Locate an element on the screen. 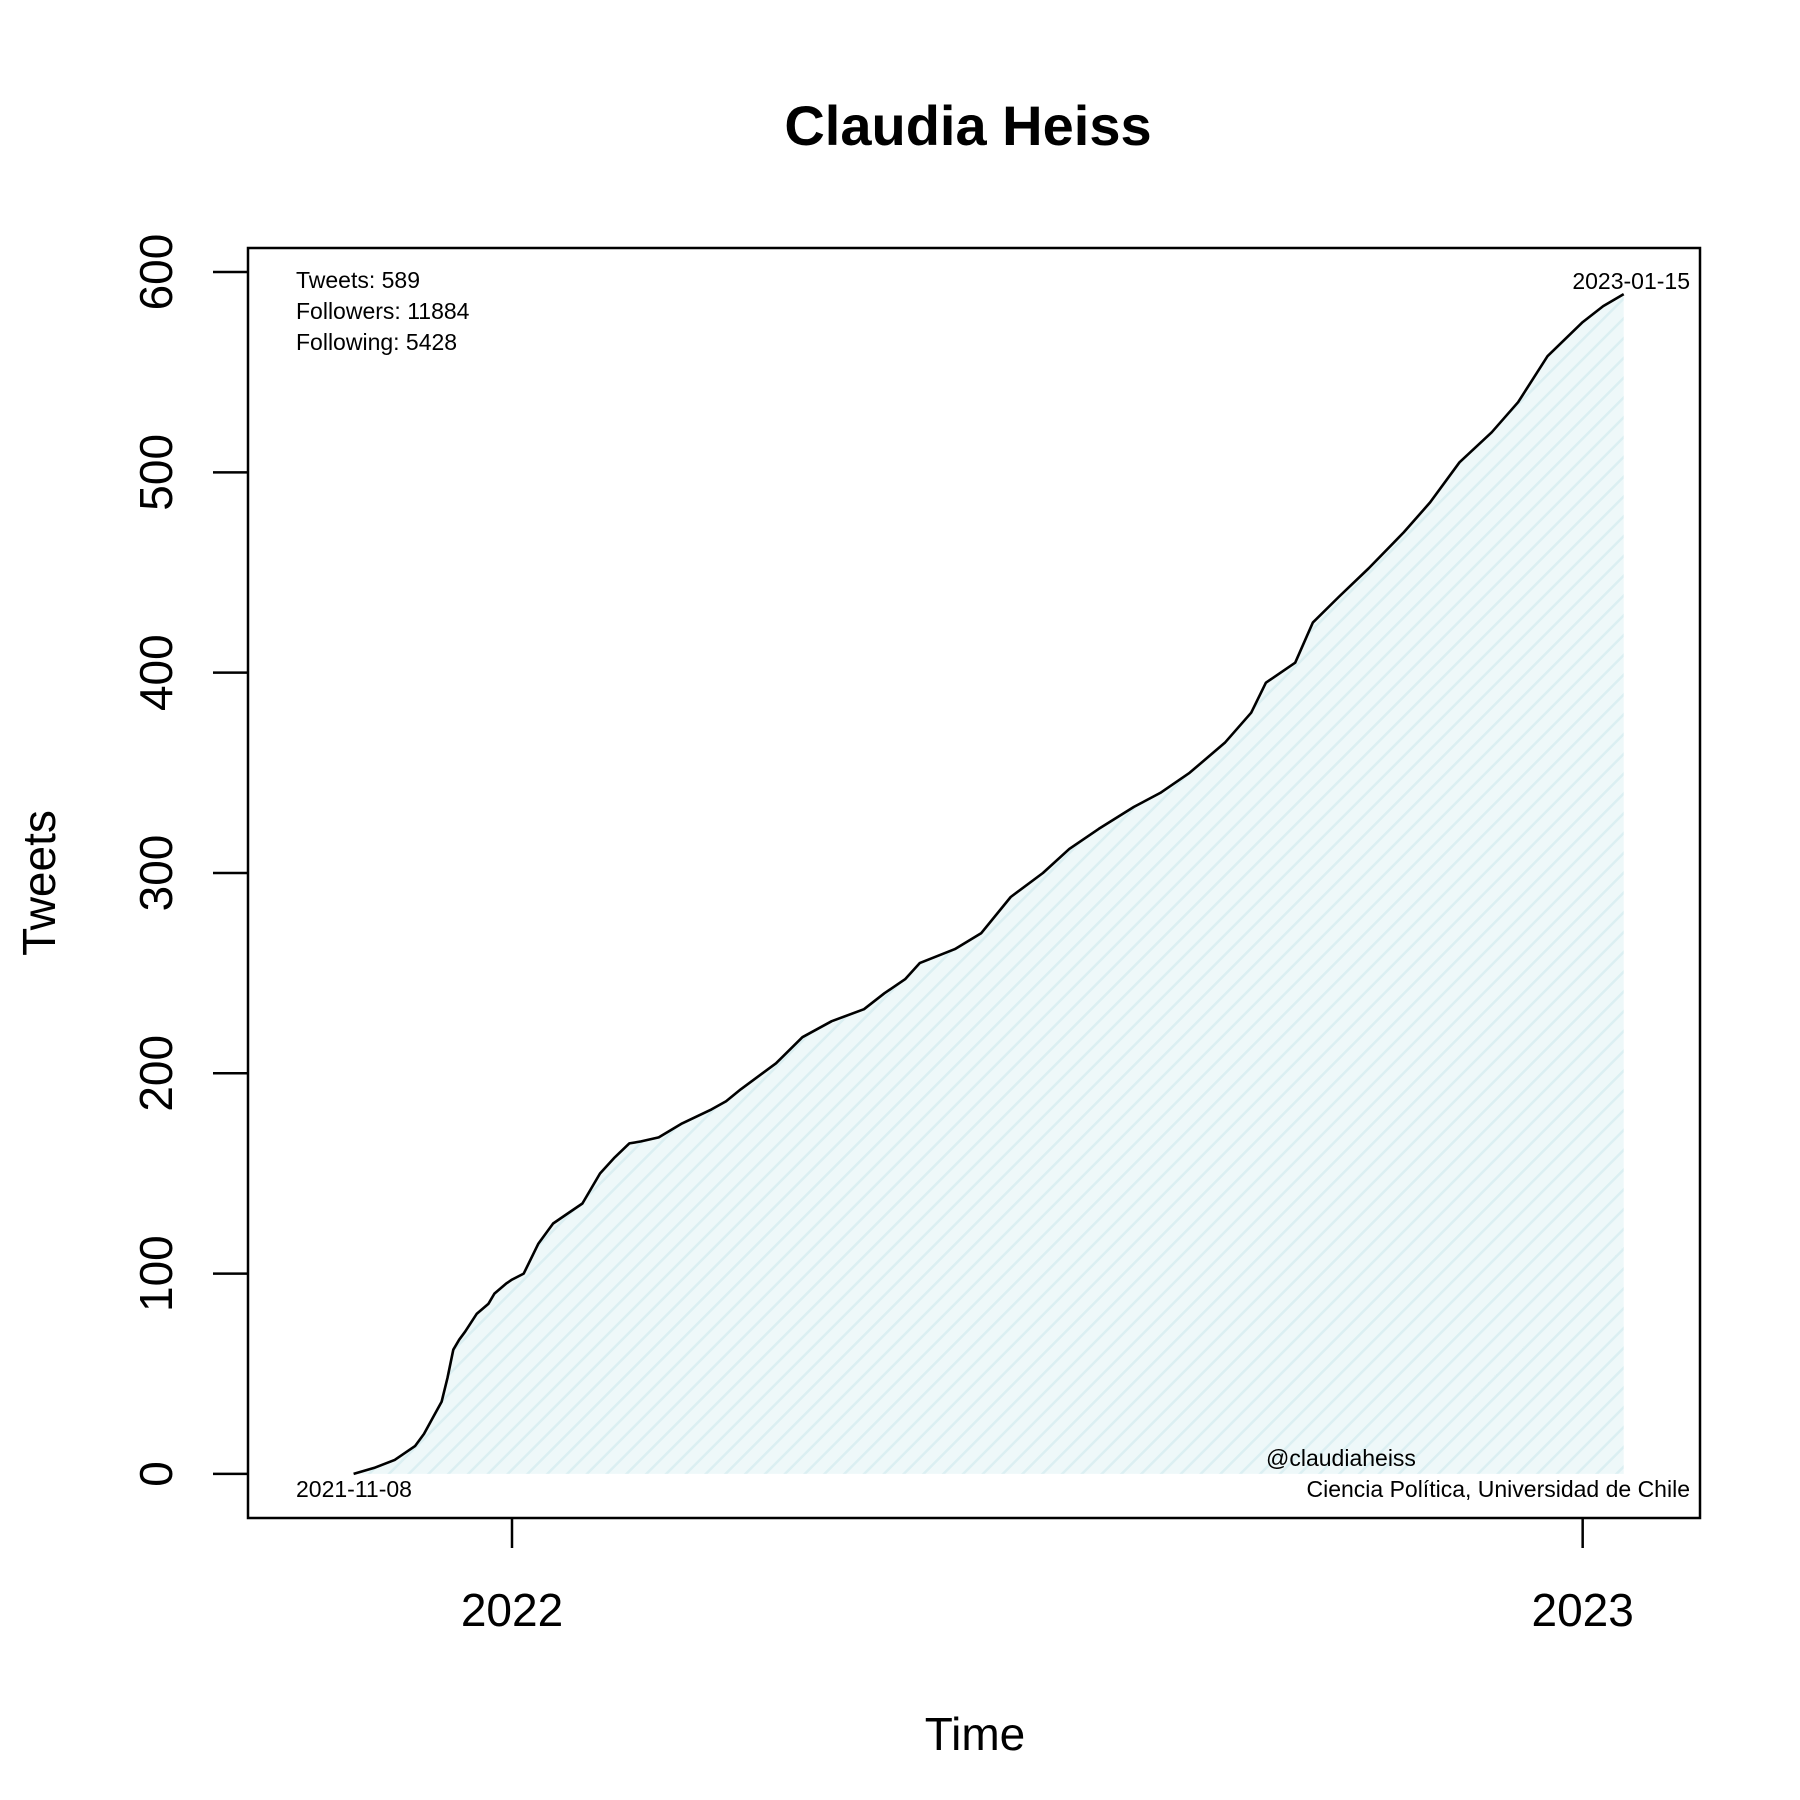  x-axis-label: Time is located at coordinates (975, 1734).